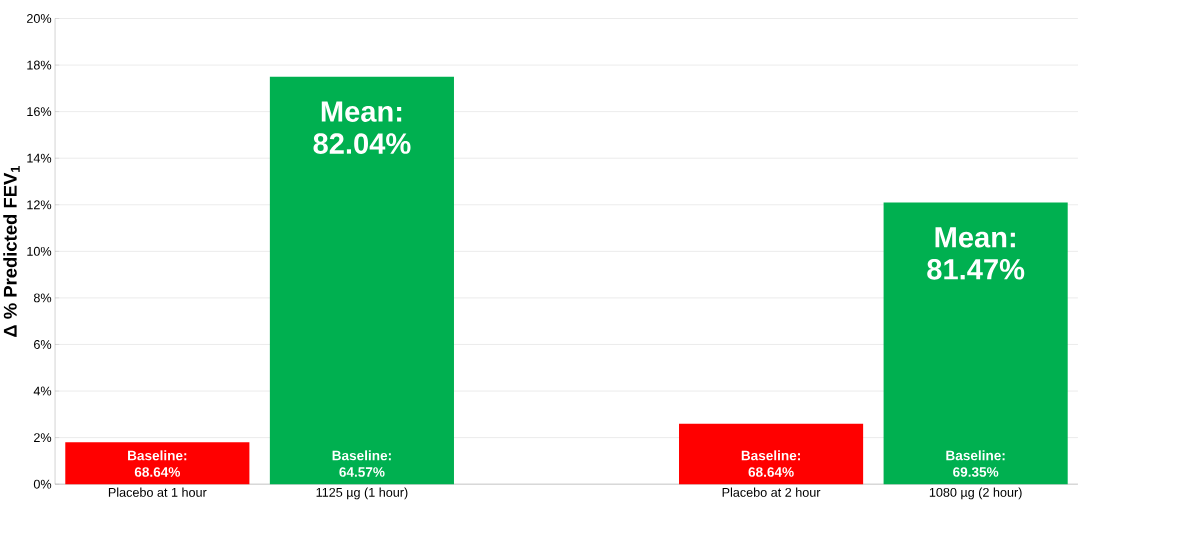  What do you see at coordinates (362, 128) in the screenshot?
I see `annotation: Mean: 82.04%` at bounding box center [362, 128].